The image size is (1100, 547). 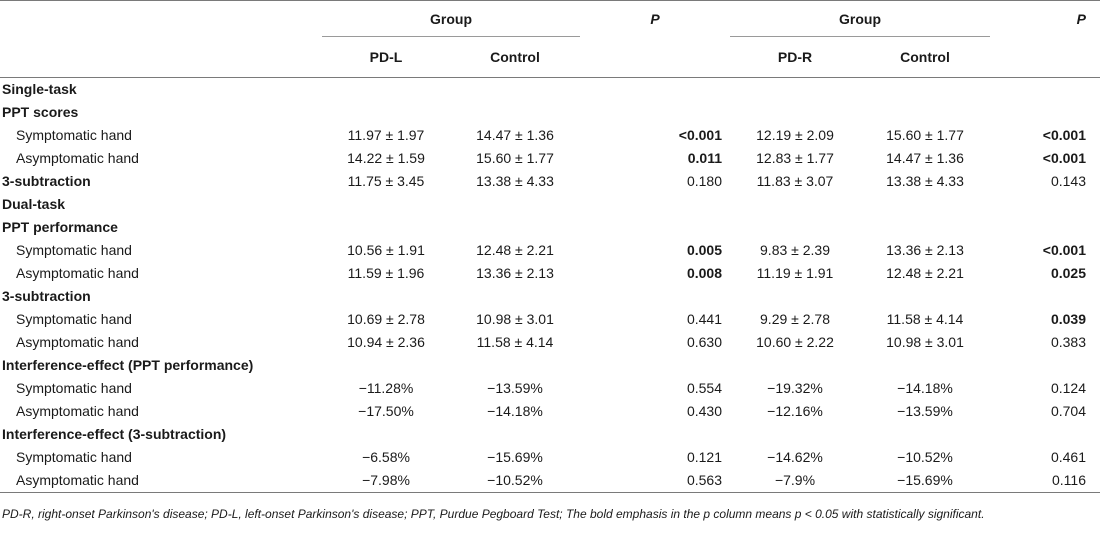 I want to click on cell-pdr: 10.60 ± 2.22, so click(x=795, y=342).